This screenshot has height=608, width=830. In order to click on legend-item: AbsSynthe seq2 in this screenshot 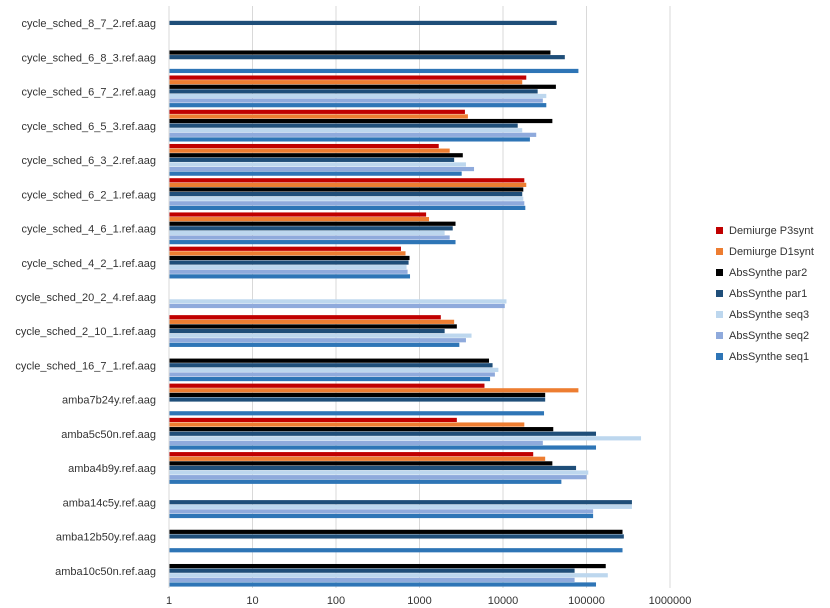, I will do `click(772, 335)`.